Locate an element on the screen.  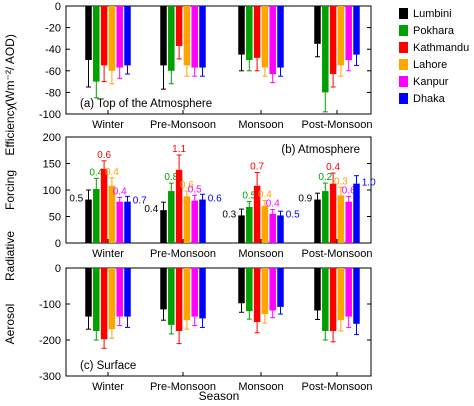
x-axis-title: Season is located at coordinates (219, 396).